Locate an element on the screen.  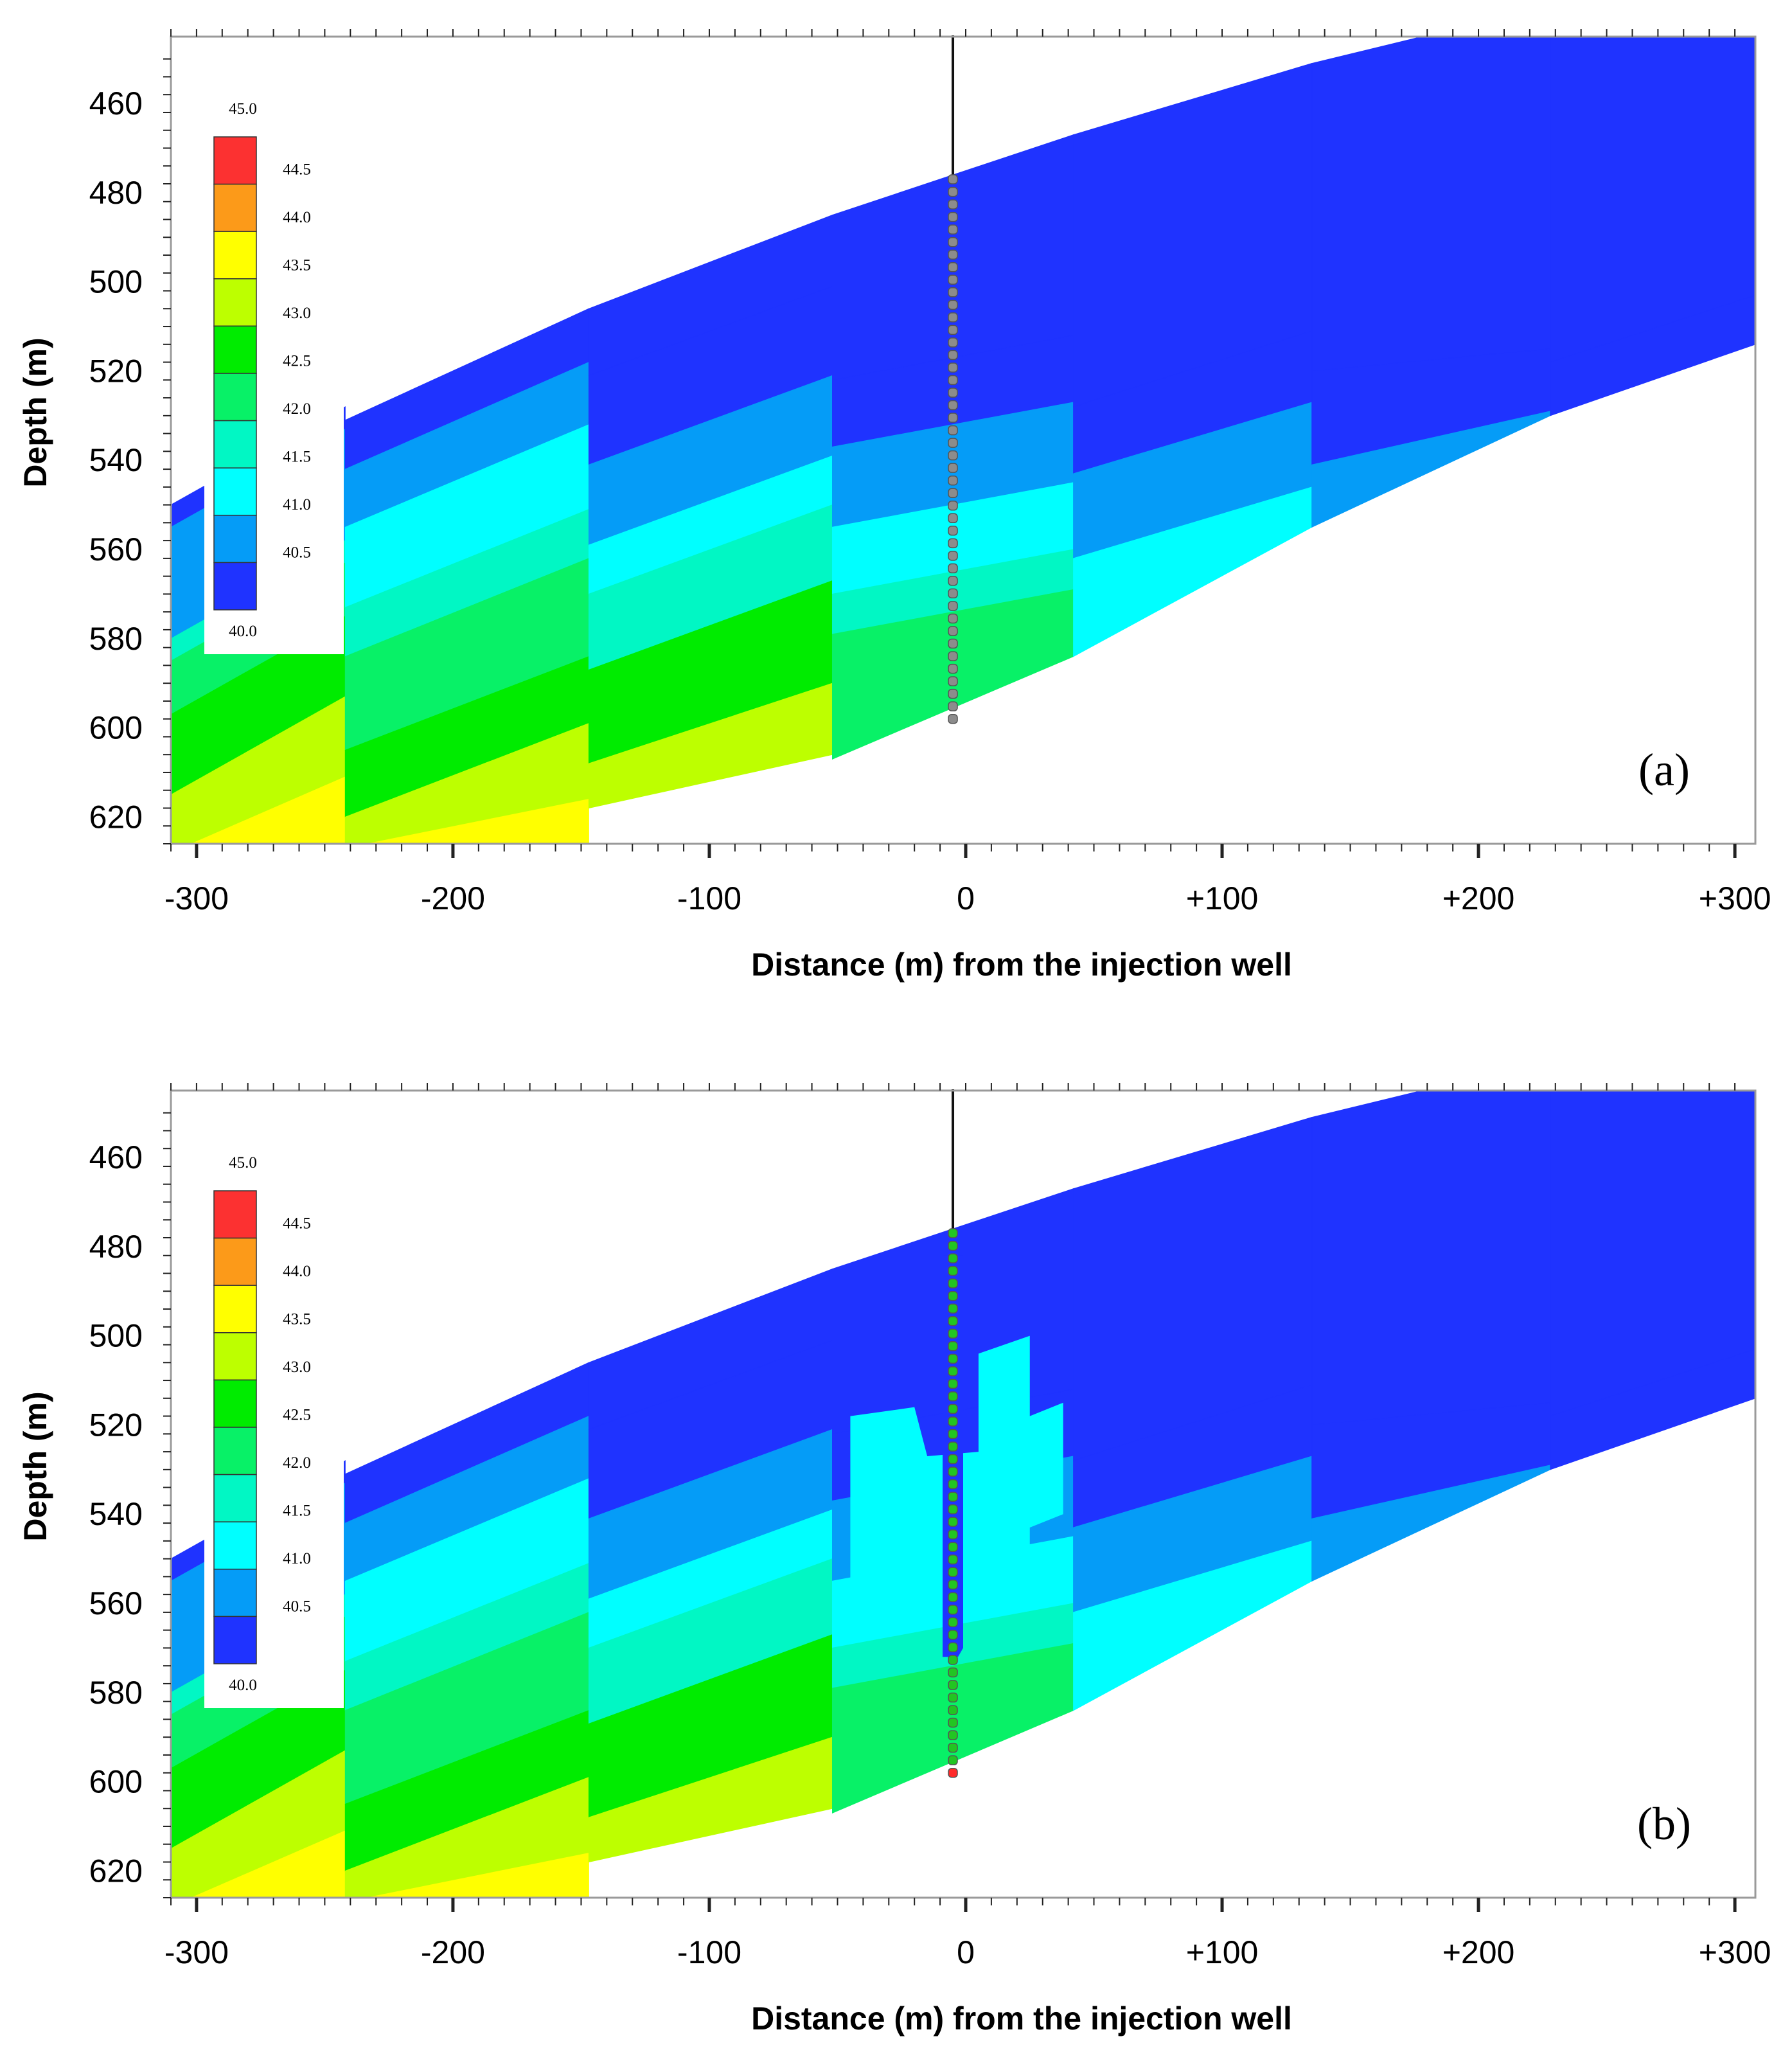
legend-label: 43.0 is located at coordinates (297, 314).